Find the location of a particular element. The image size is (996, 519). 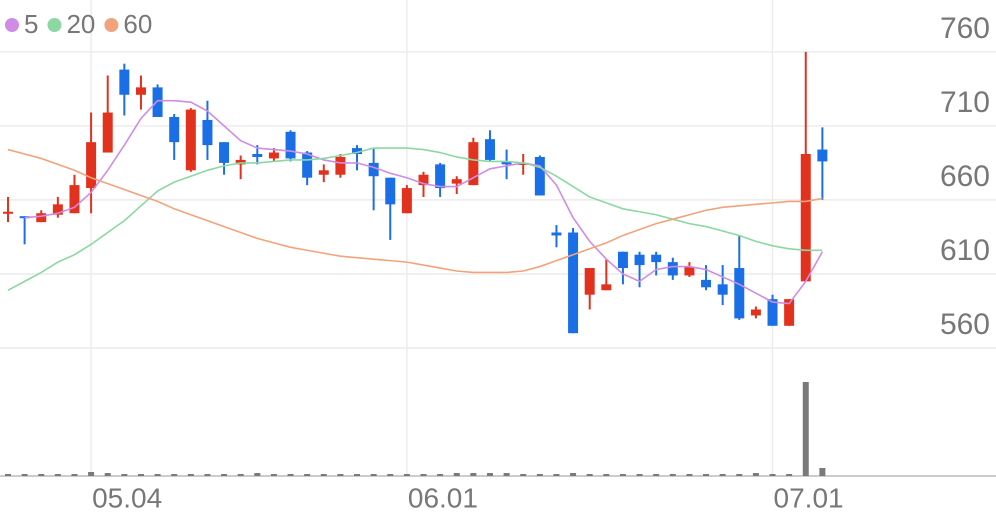

legend-label: 60 is located at coordinates (137, 24).